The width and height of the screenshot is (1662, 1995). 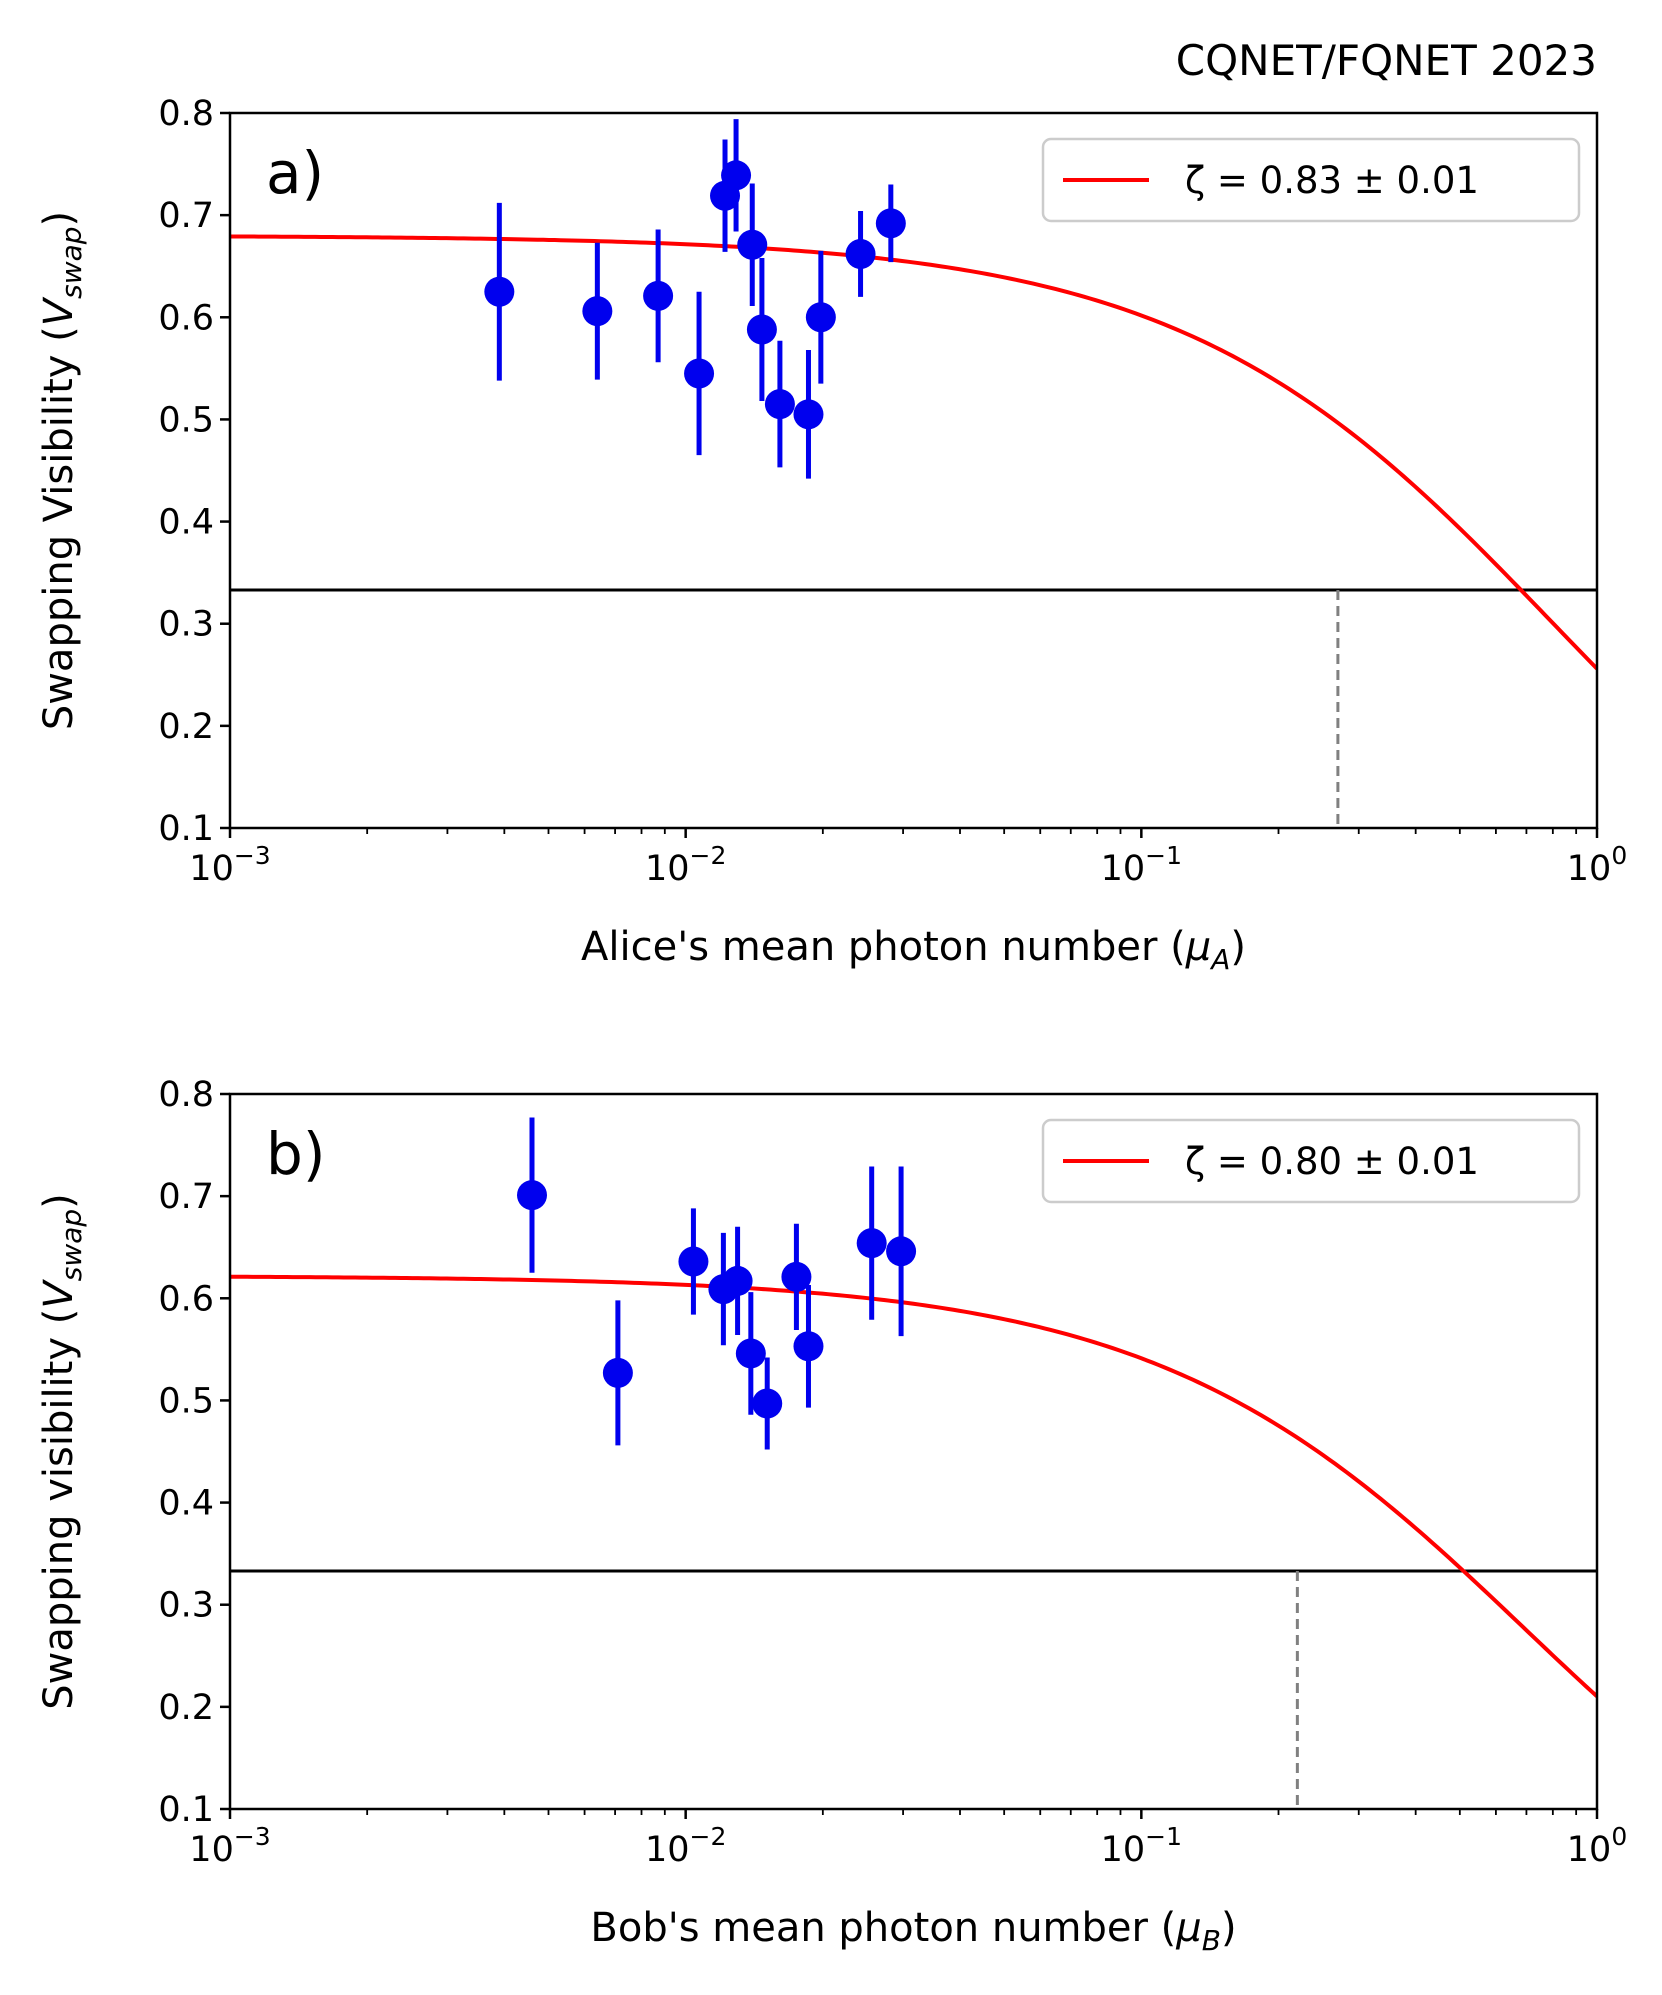 I want to click on legend: ζ = 0.80 ± 0.01, so click(x=1311, y=1161).